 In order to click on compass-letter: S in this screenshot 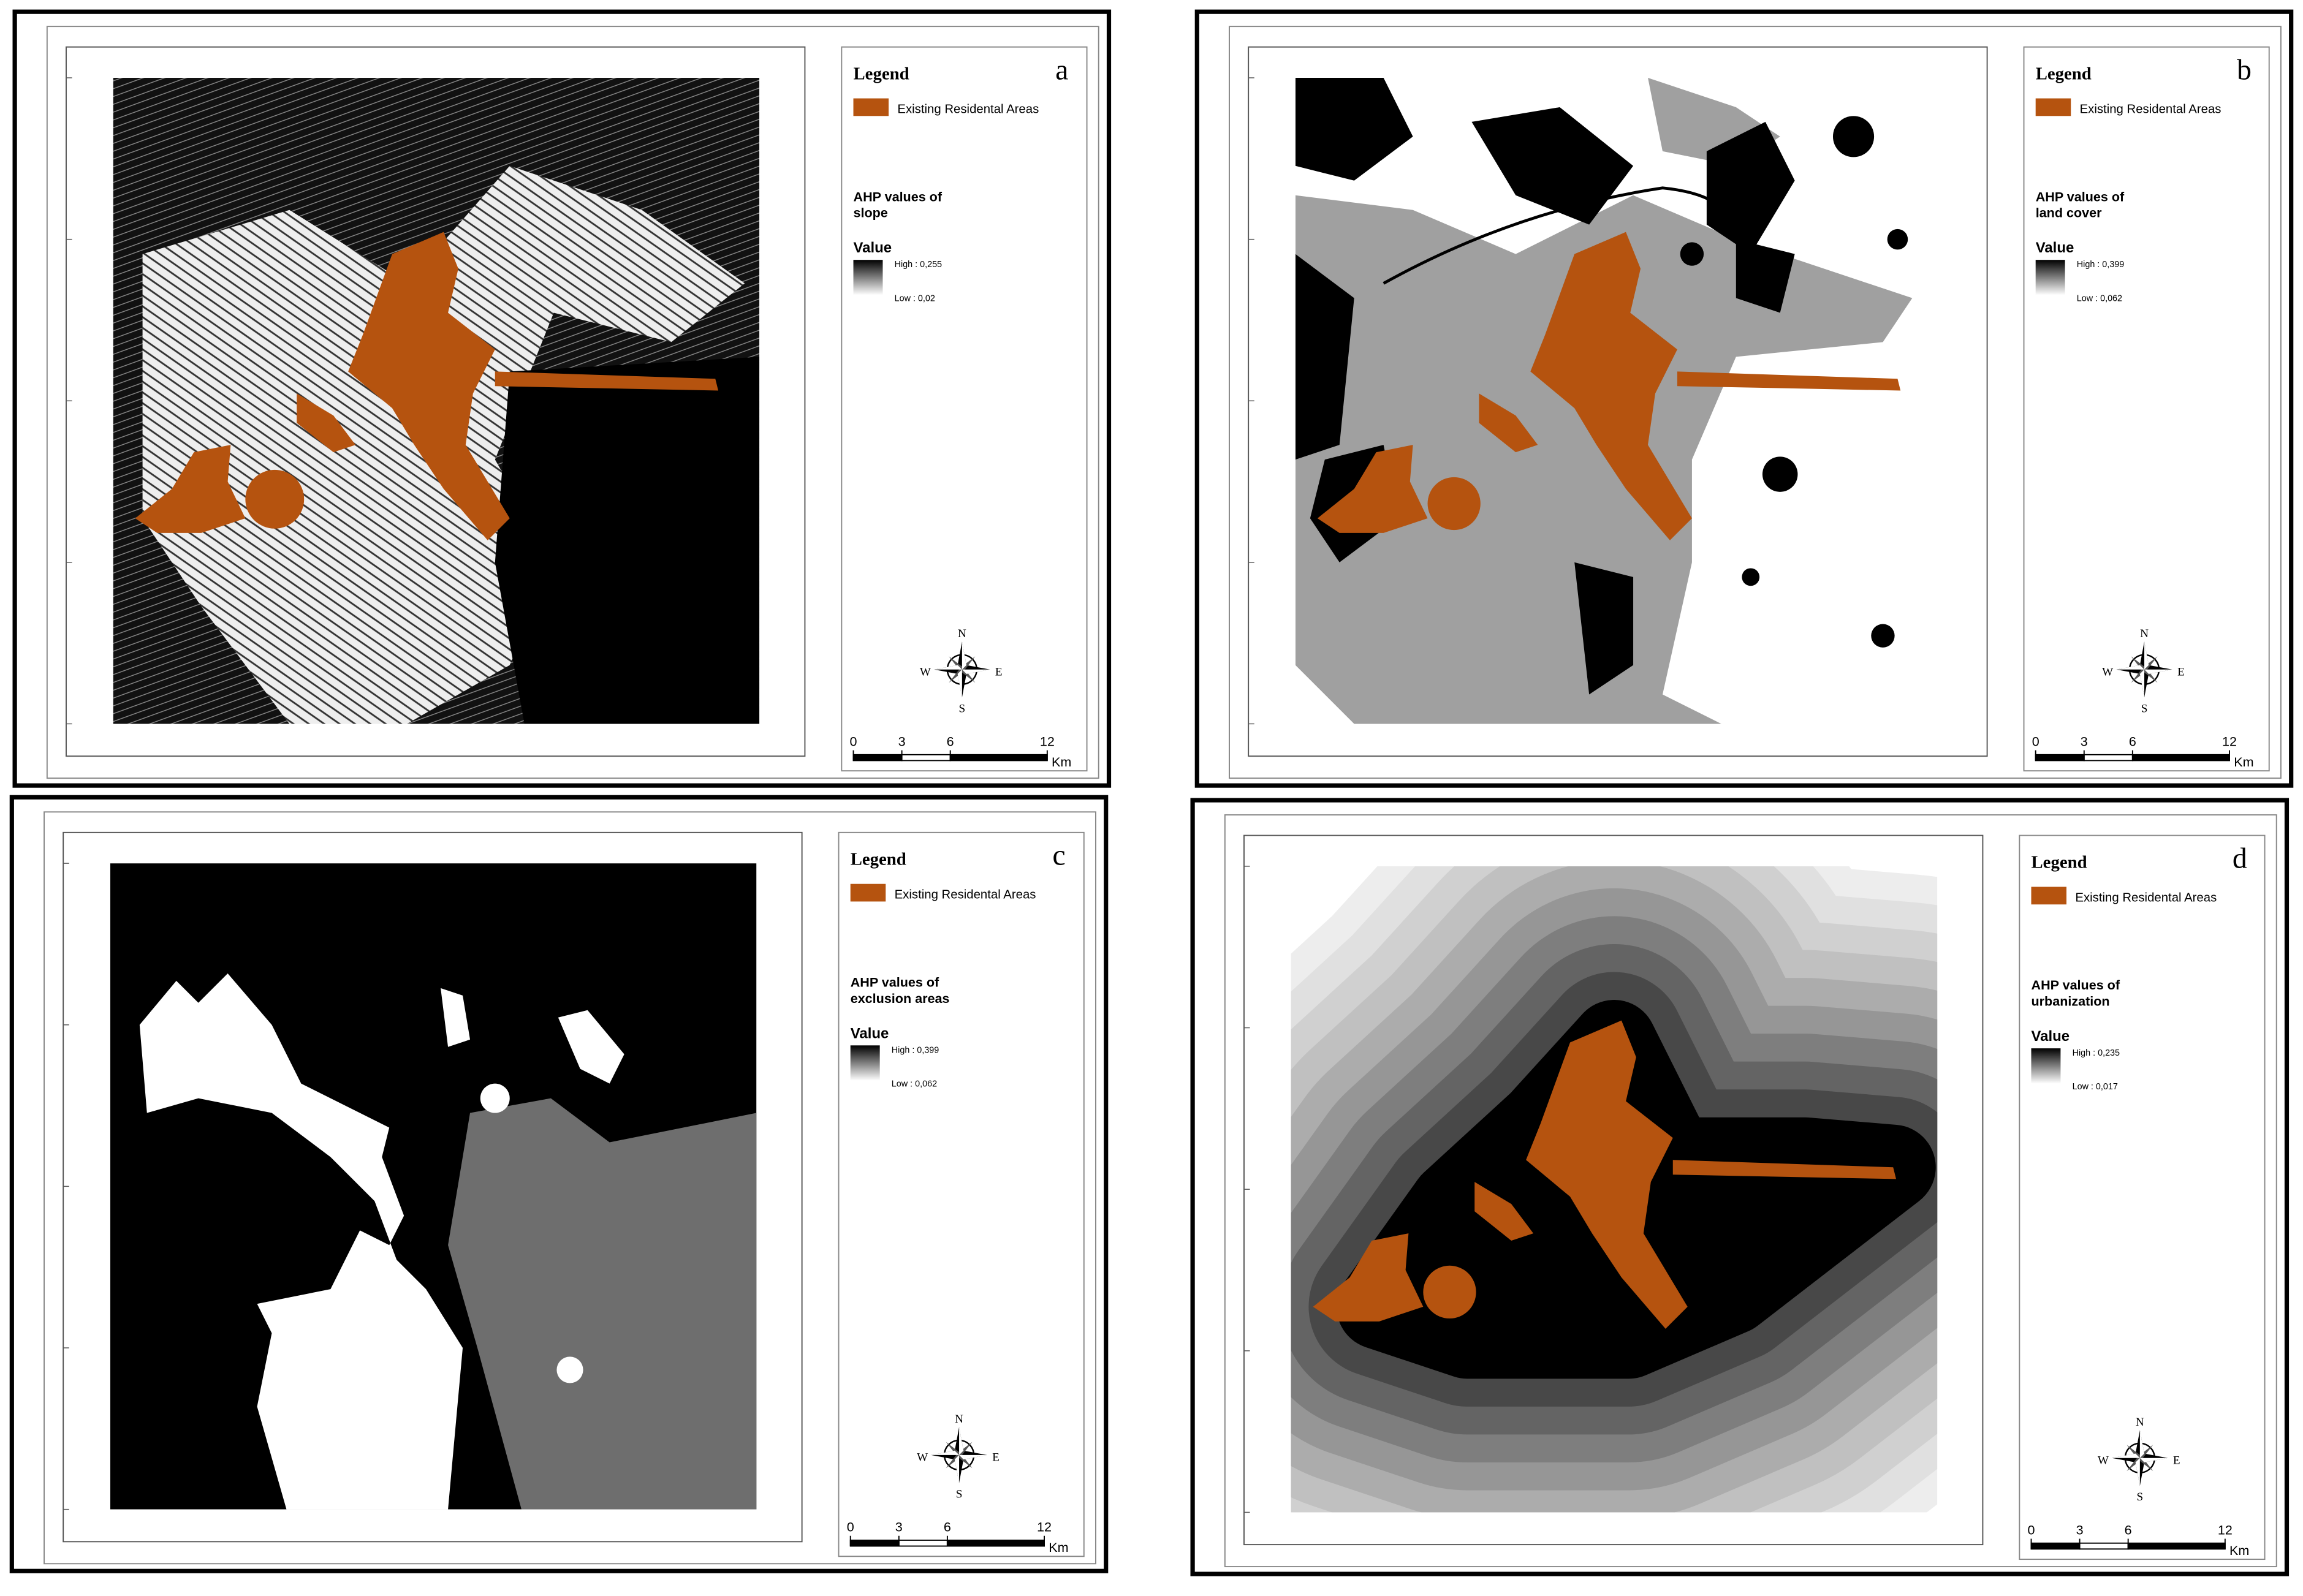, I will do `click(2140, 1497)`.